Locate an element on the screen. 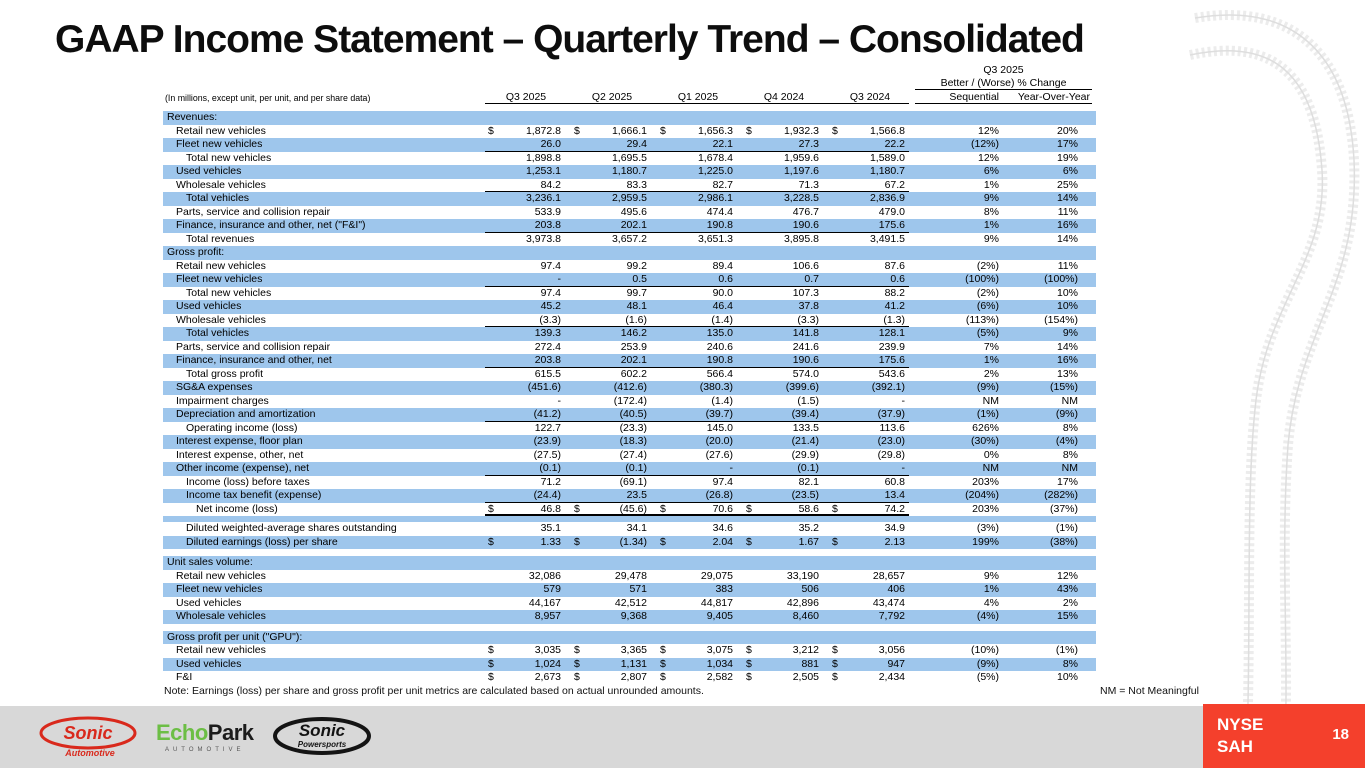 The image size is (1365, 768). value: (23.5) is located at coordinates (805, 495).